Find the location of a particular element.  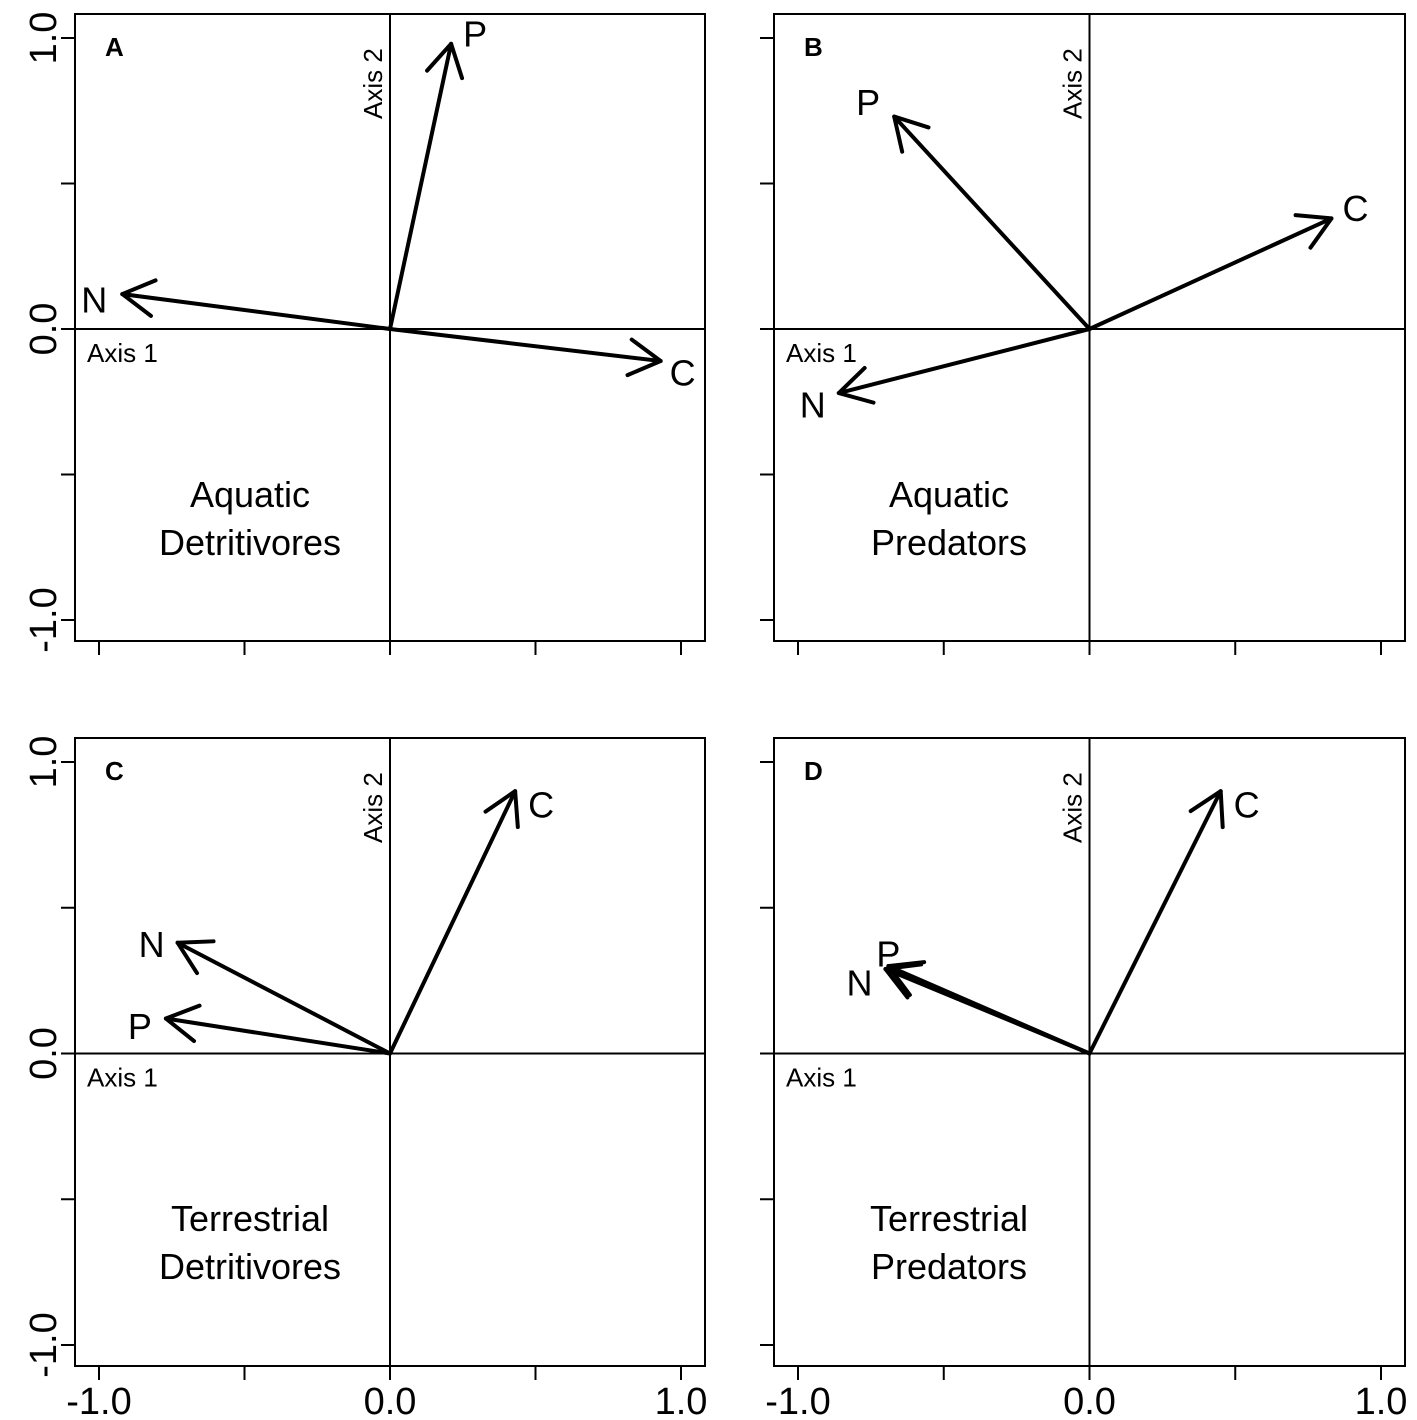

group-title: Terrestrial Predators is located at coordinates (949, 1242).